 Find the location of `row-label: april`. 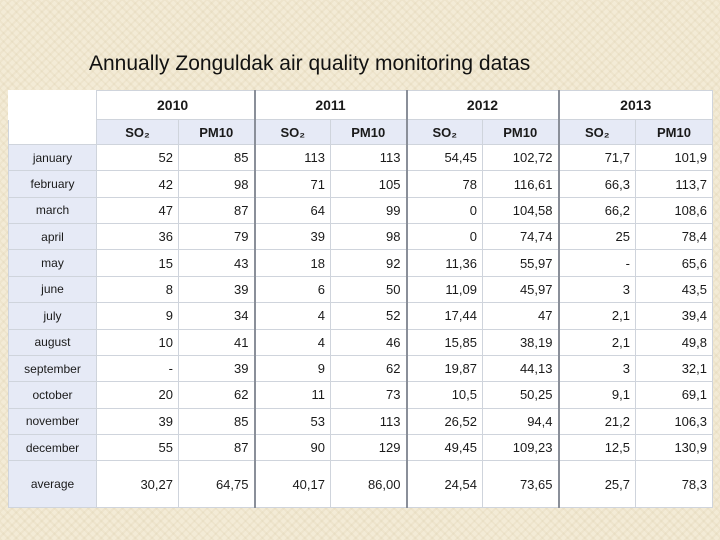

row-label: april is located at coordinates (52, 237).